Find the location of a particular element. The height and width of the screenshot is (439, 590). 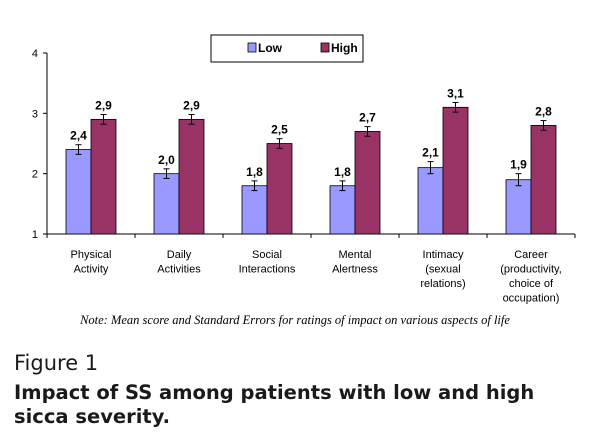

x-tick-label: Interactions is located at coordinates (267, 270).